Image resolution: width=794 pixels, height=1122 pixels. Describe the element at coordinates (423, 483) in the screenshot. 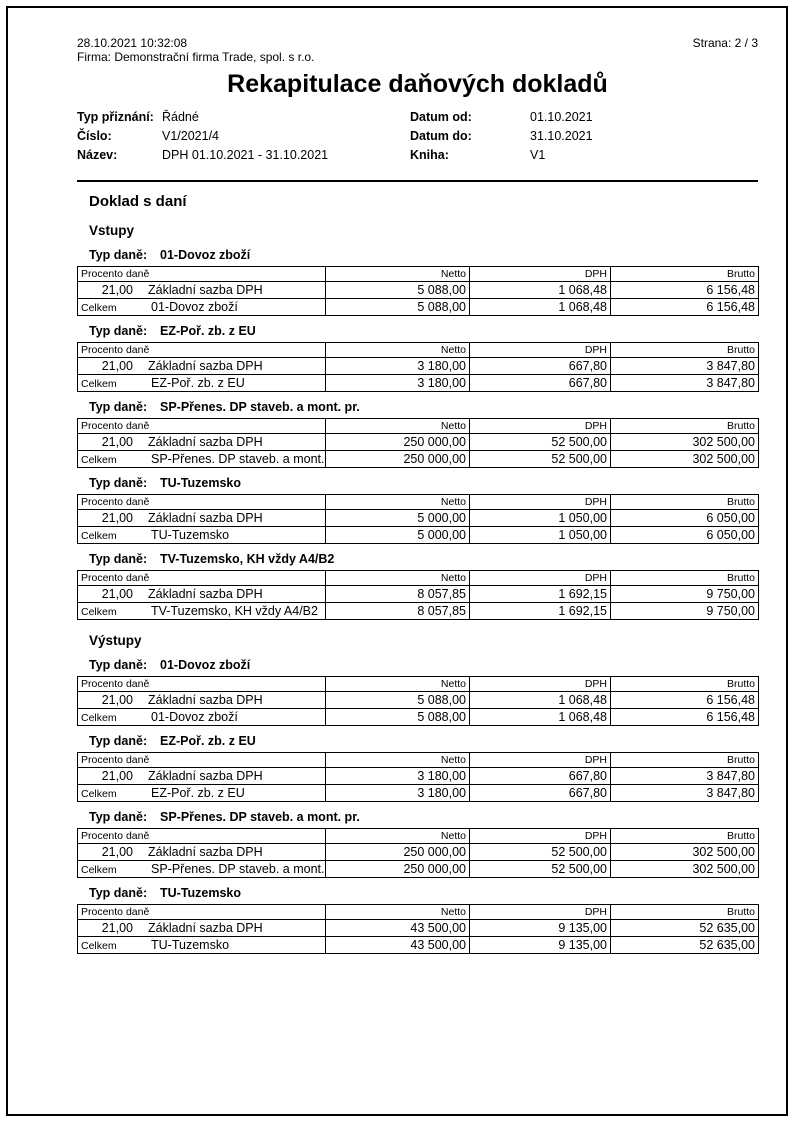

I see `tax-type-row: Typ daně: TU-Tuzemsko` at that location.